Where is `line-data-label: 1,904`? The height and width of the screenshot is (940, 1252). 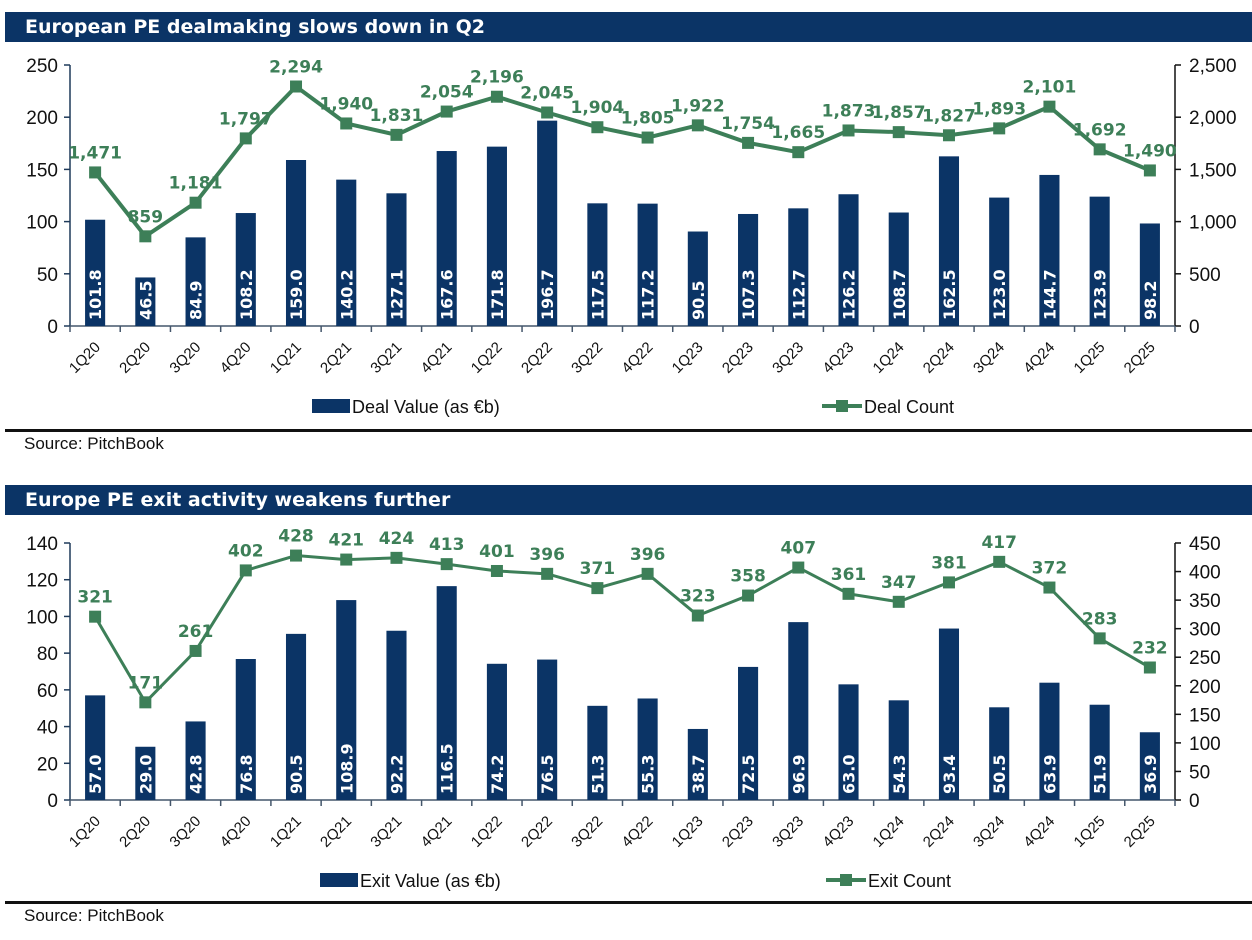 line-data-label: 1,904 is located at coordinates (597, 108).